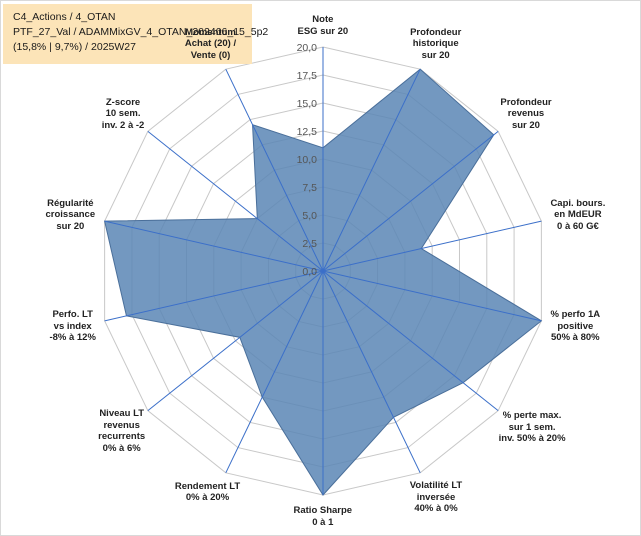 This screenshot has width=641, height=536. Describe the element at coordinates (210, 43) in the screenshot. I see `axis-label: Momentum Achat (20) / Vente (0)` at that location.